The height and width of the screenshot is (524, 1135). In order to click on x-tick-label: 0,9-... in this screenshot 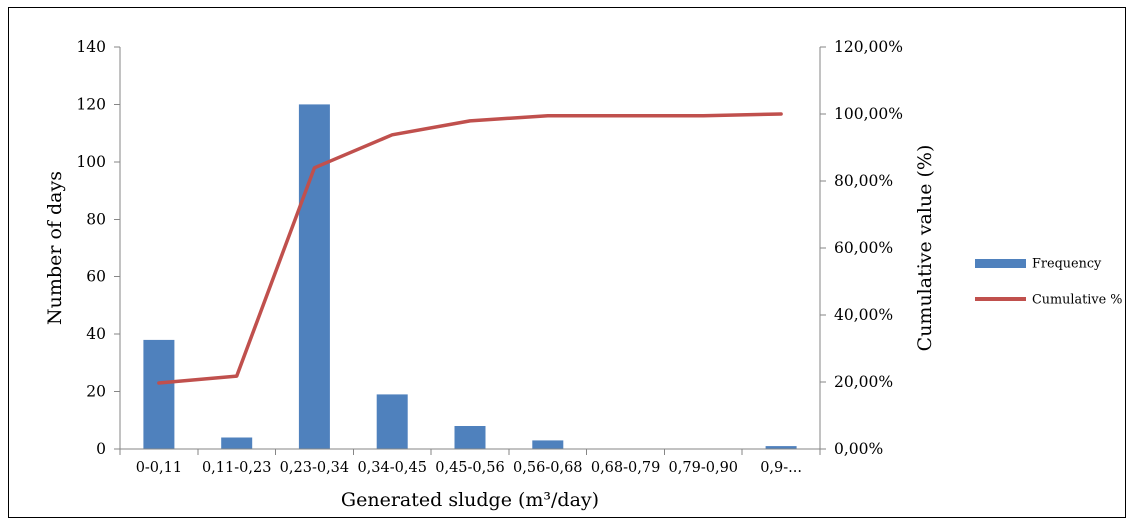, I will do `click(781, 468)`.